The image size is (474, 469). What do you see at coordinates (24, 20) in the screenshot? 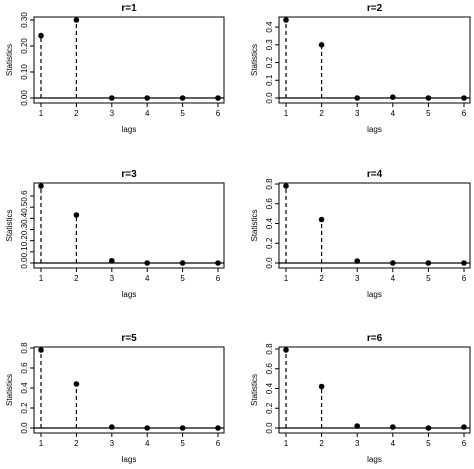
I see `y-tick-label: 0.30` at bounding box center [24, 20].